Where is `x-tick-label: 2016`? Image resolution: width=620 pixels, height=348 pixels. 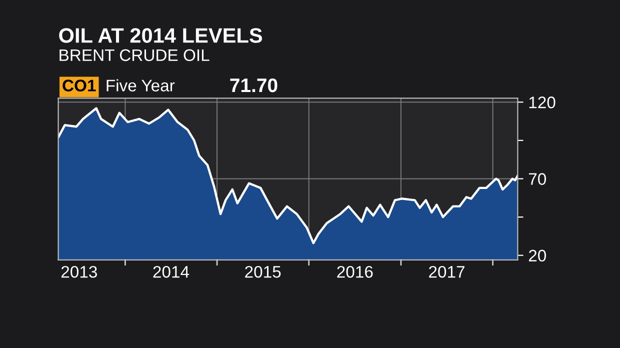
x-tick-label: 2016 is located at coordinates (355, 272).